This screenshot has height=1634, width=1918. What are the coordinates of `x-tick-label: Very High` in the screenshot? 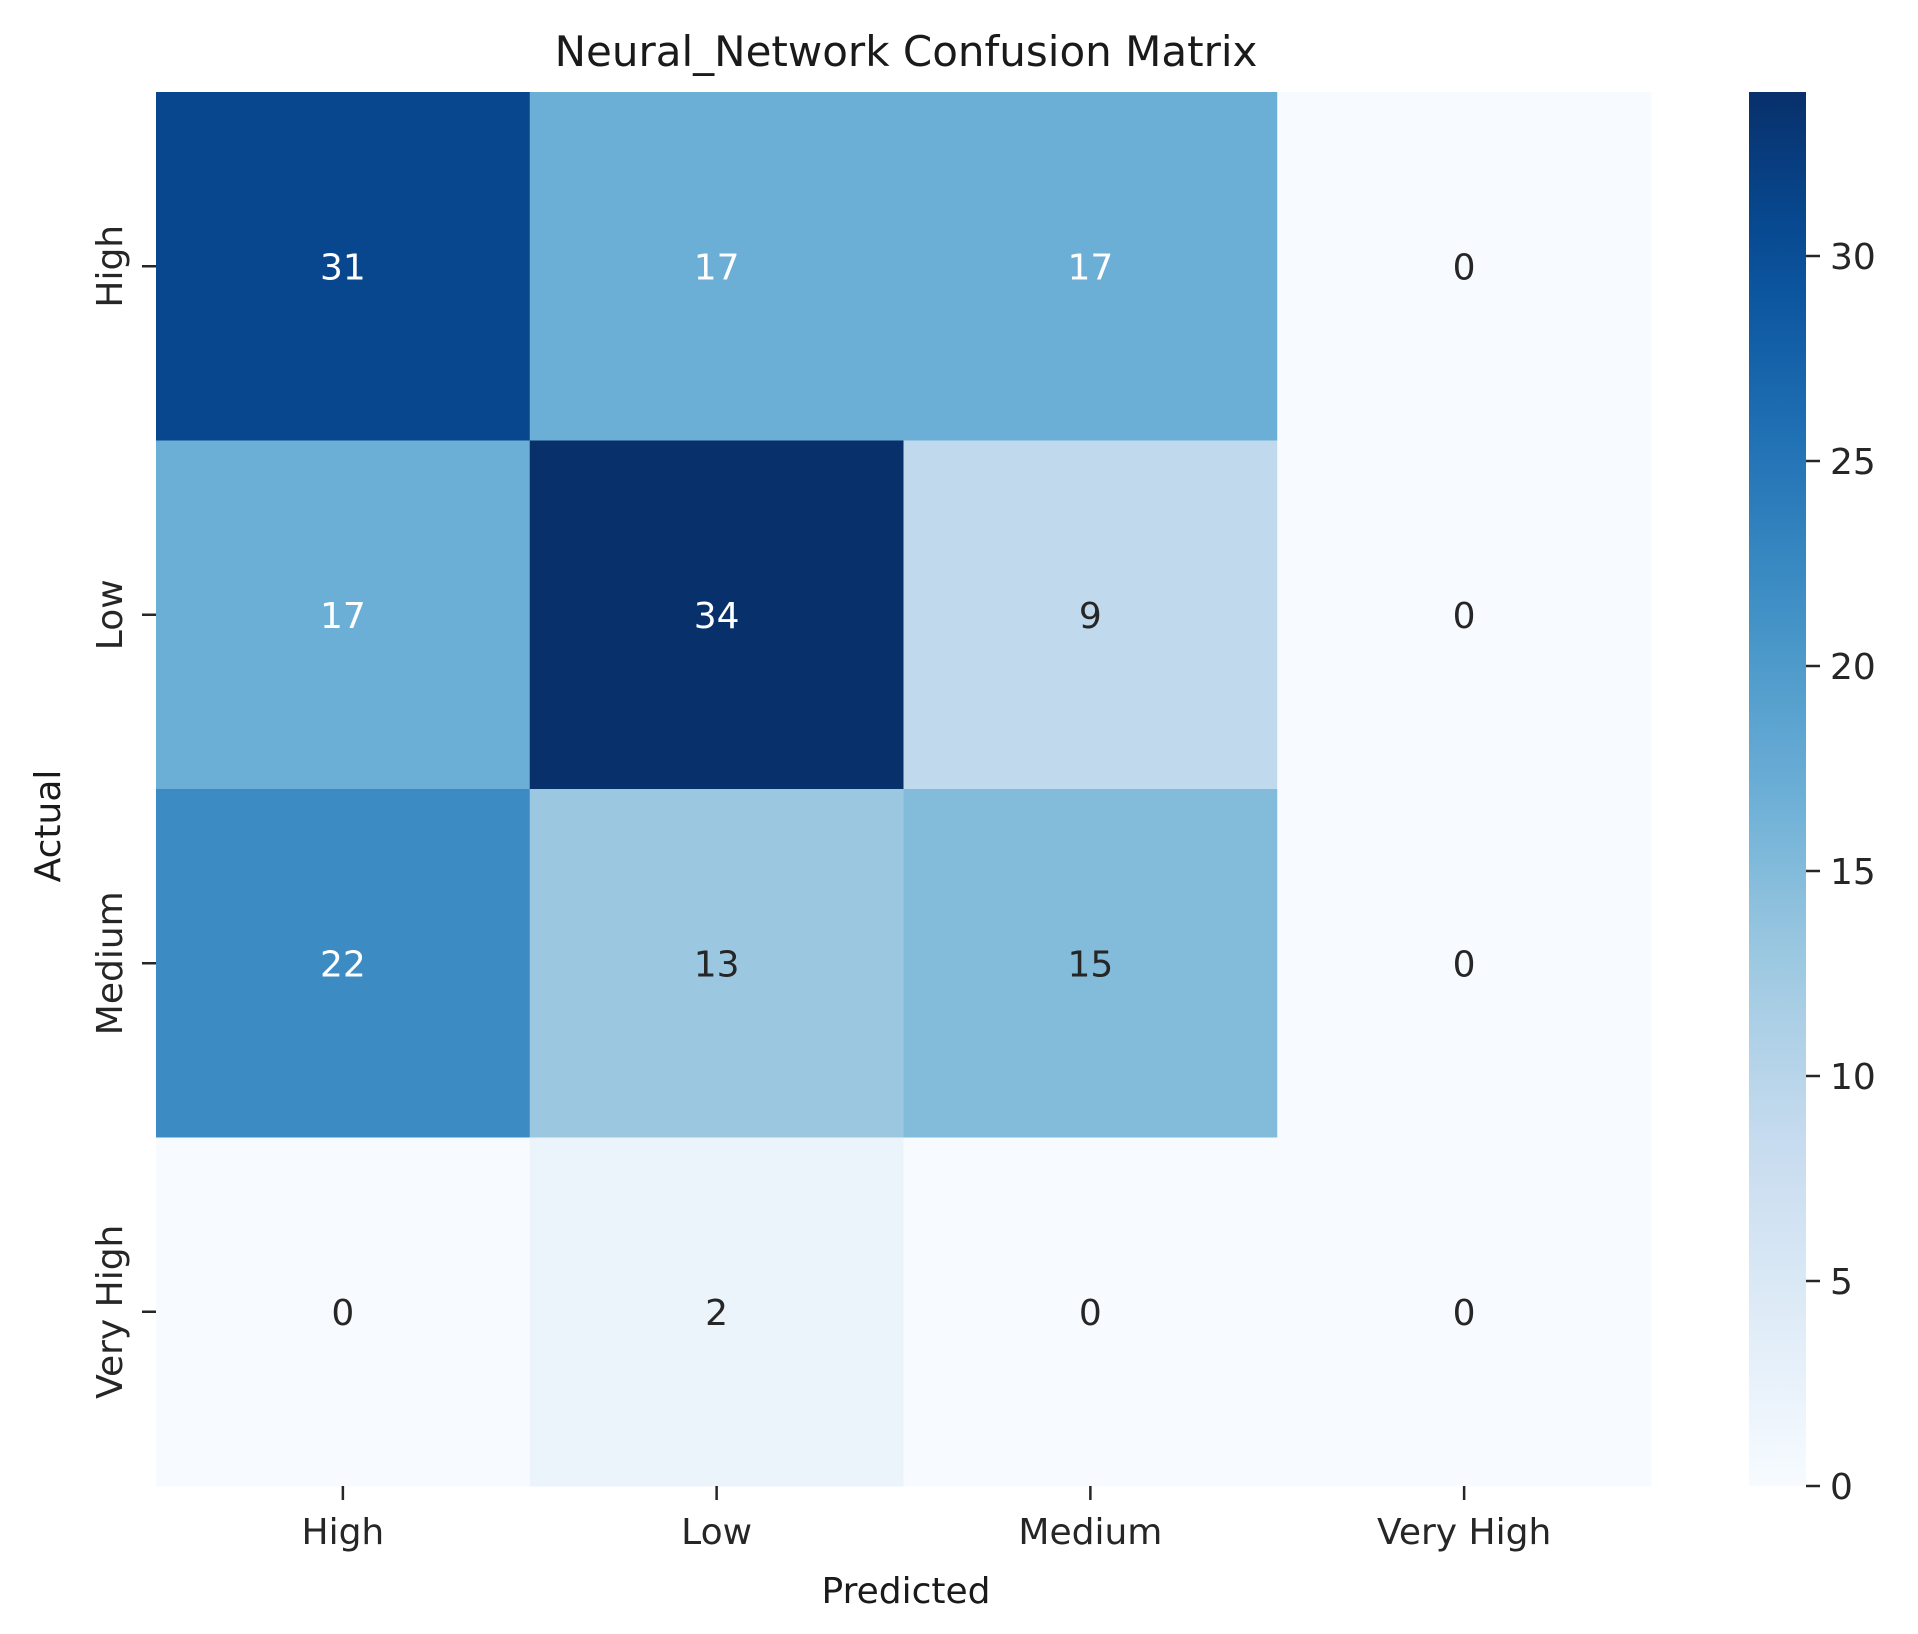 It's located at (1464, 1532).